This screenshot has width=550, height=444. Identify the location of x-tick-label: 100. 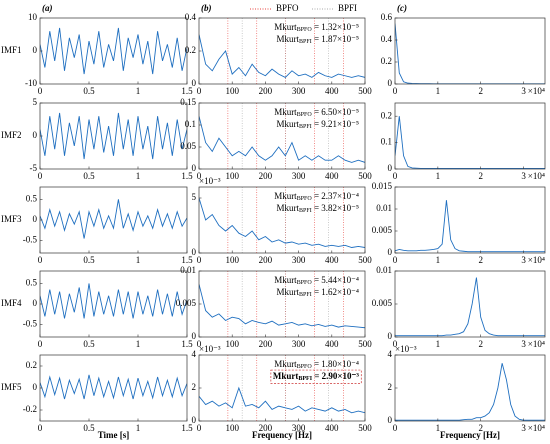
(232, 176).